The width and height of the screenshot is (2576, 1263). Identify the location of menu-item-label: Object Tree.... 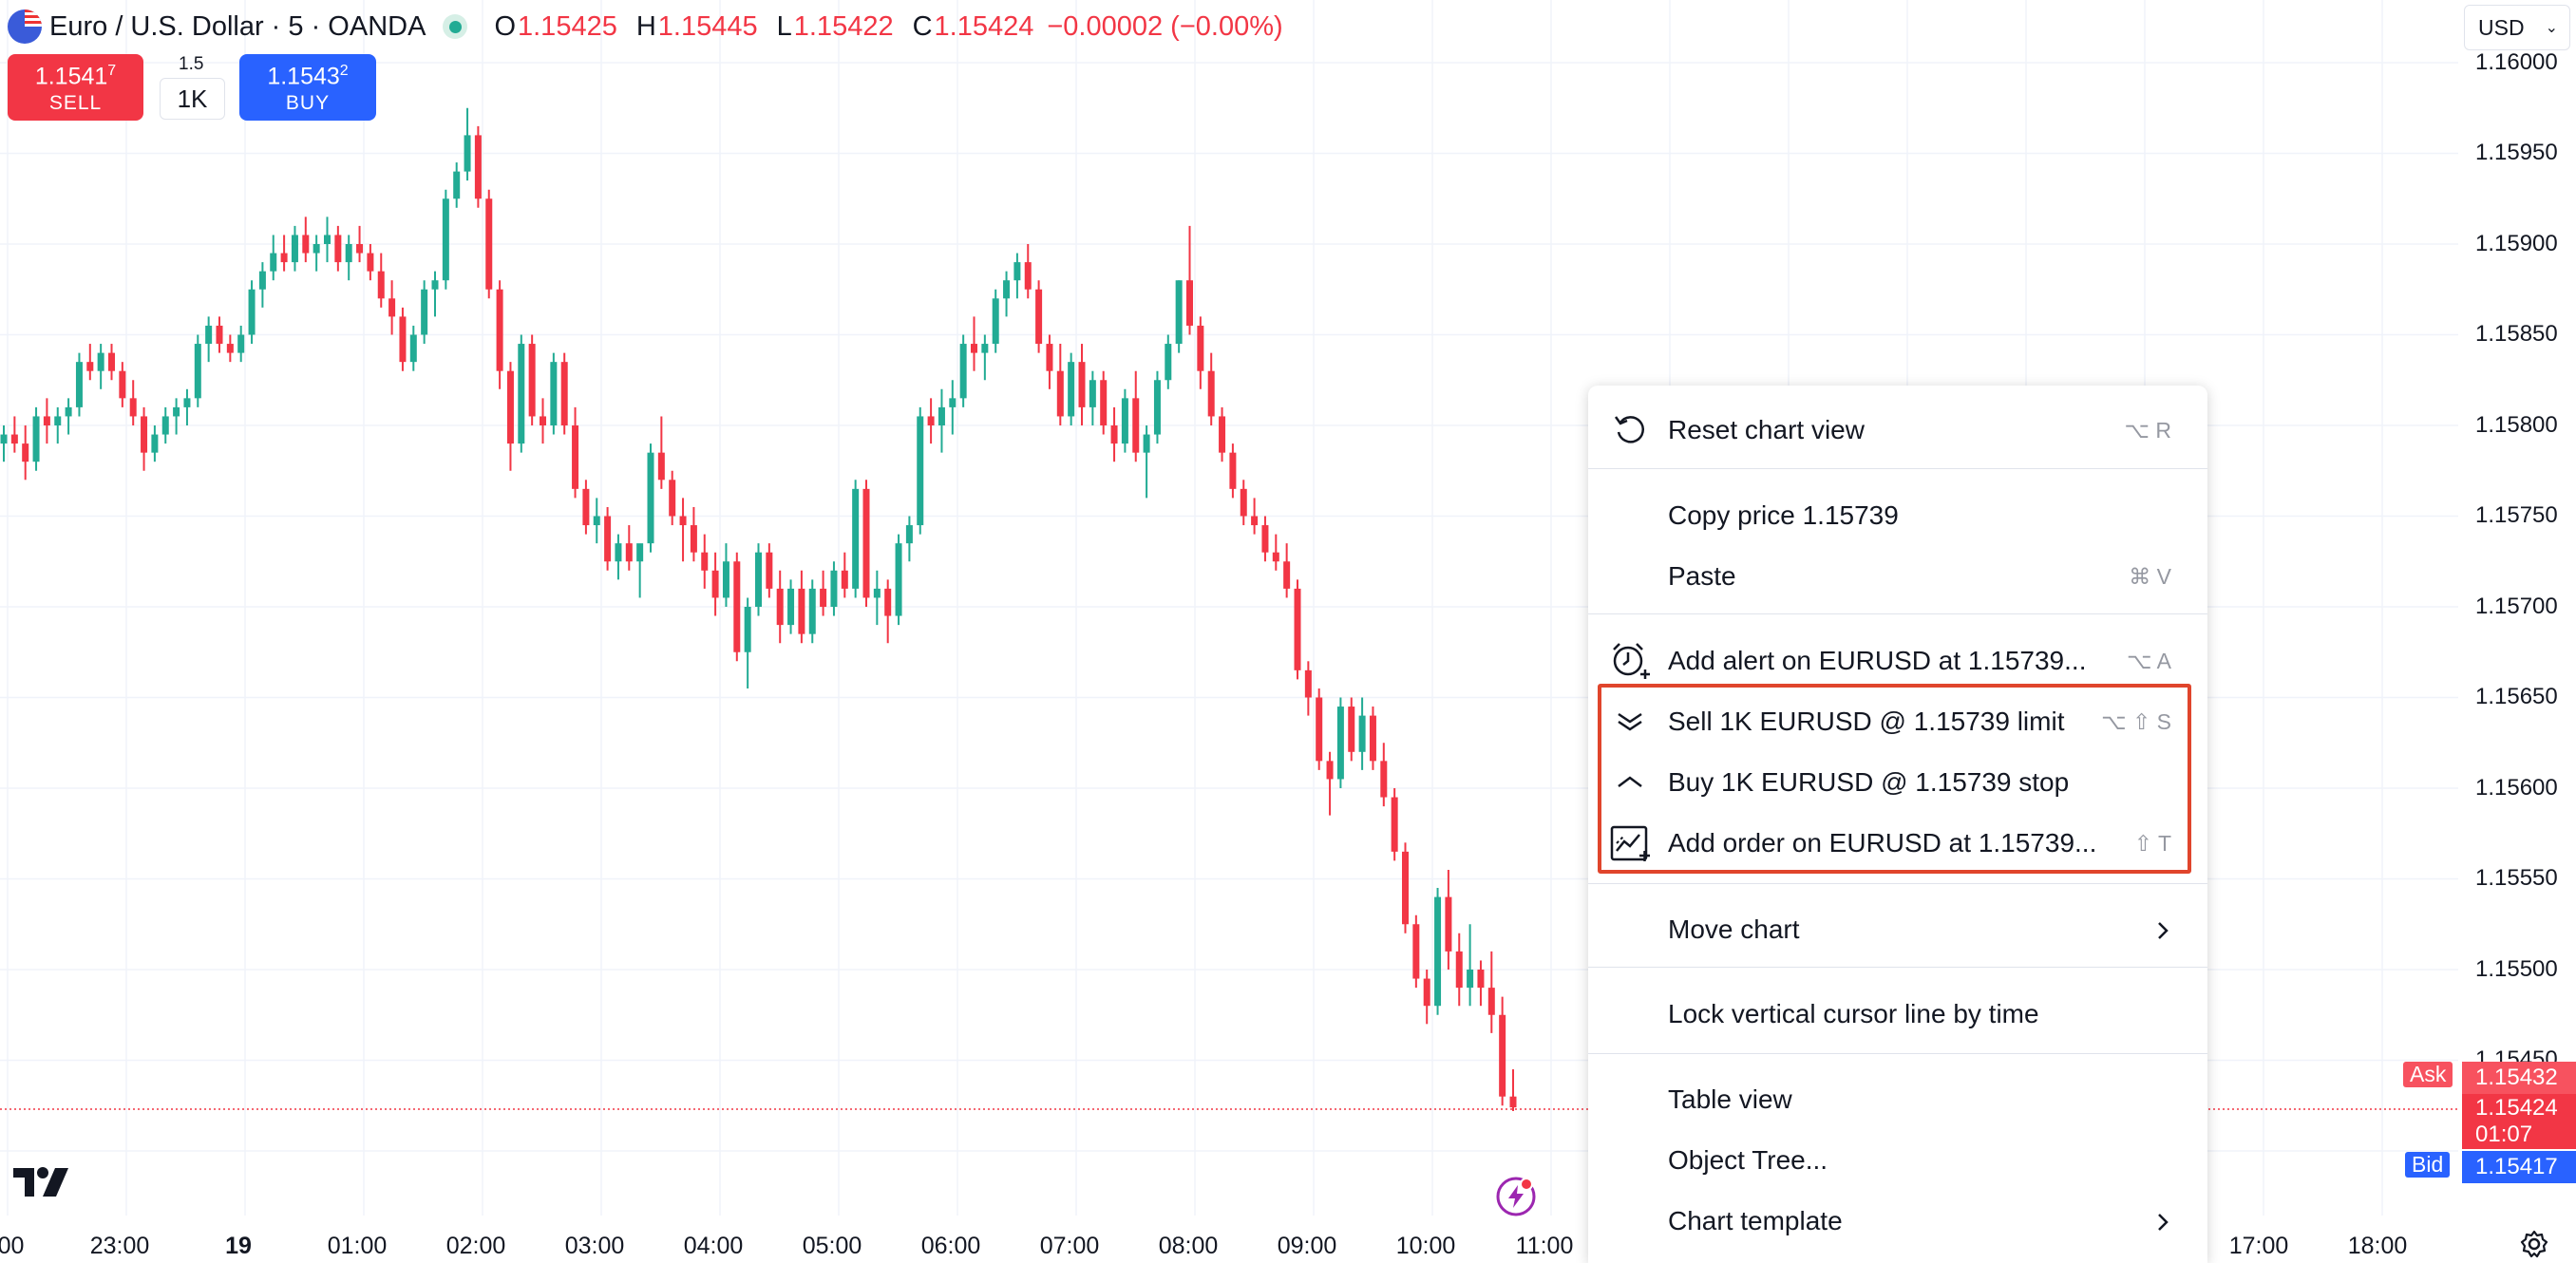
(1748, 1160).